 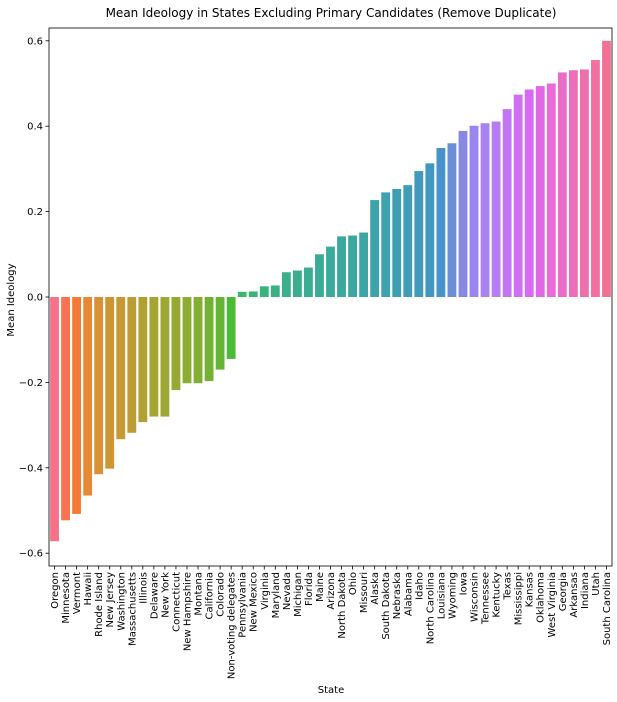 What do you see at coordinates (508, 586) in the screenshot?
I see `x-tick-label: Texas` at bounding box center [508, 586].